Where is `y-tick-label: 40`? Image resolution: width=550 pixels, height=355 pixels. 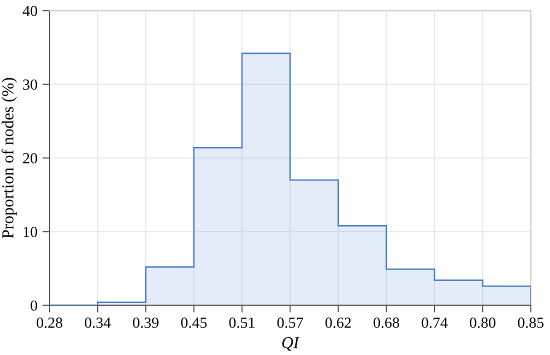
y-tick-label: 40 is located at coordinates (30, 11).